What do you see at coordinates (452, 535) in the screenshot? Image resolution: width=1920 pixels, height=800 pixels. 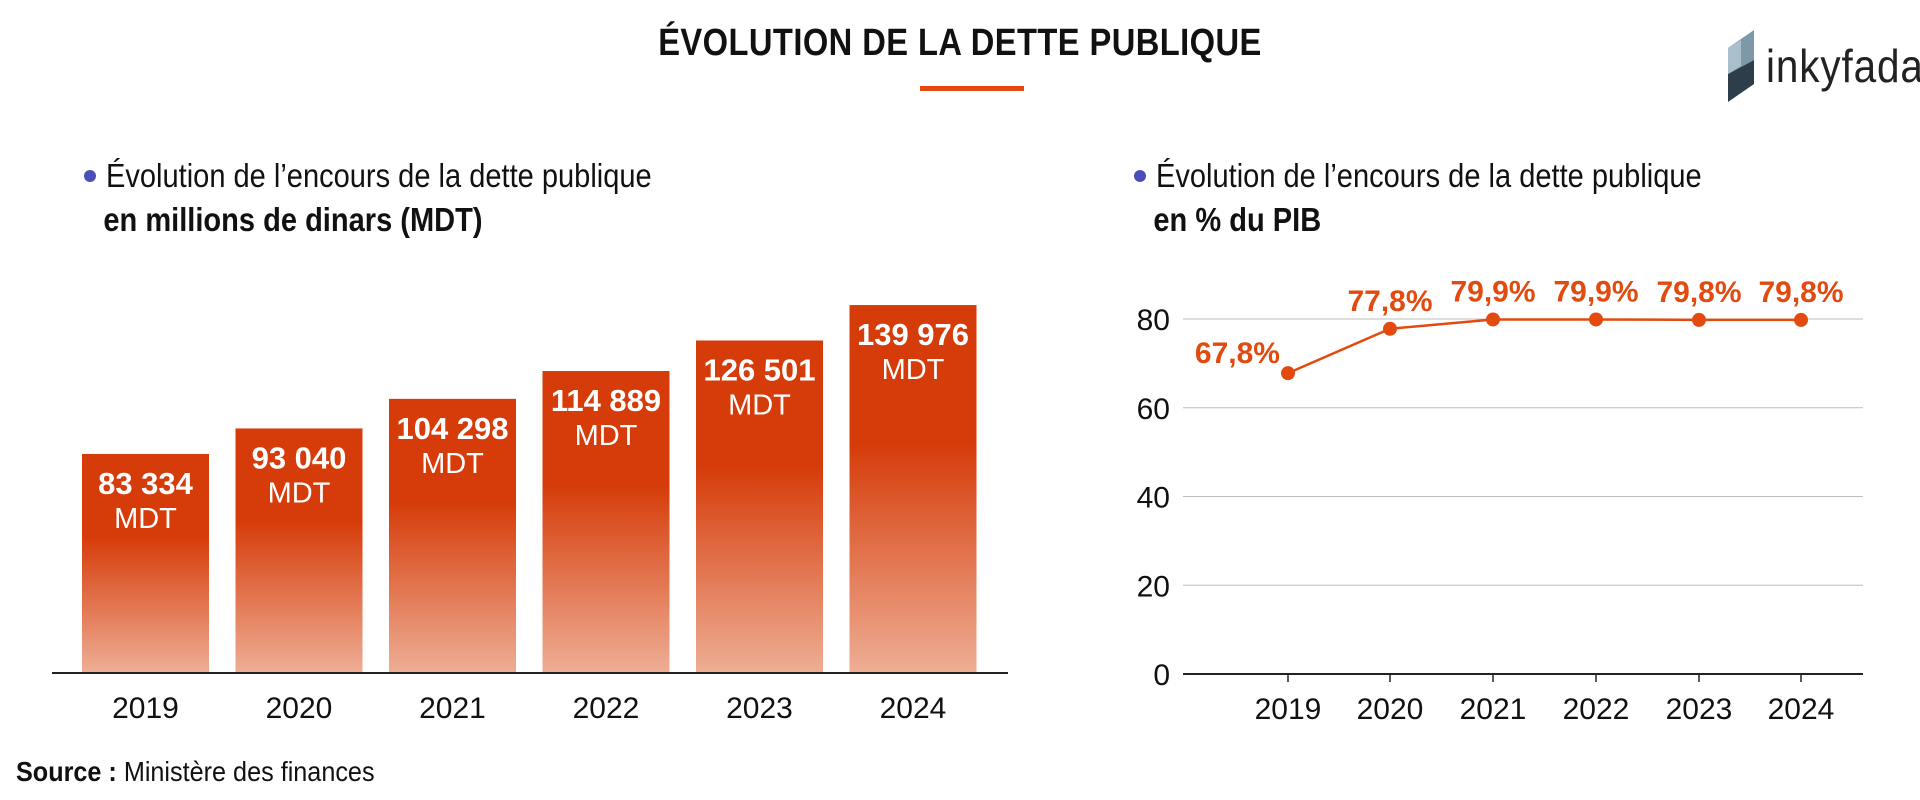 I see `bar-2021` at bounding box center [452, 535].